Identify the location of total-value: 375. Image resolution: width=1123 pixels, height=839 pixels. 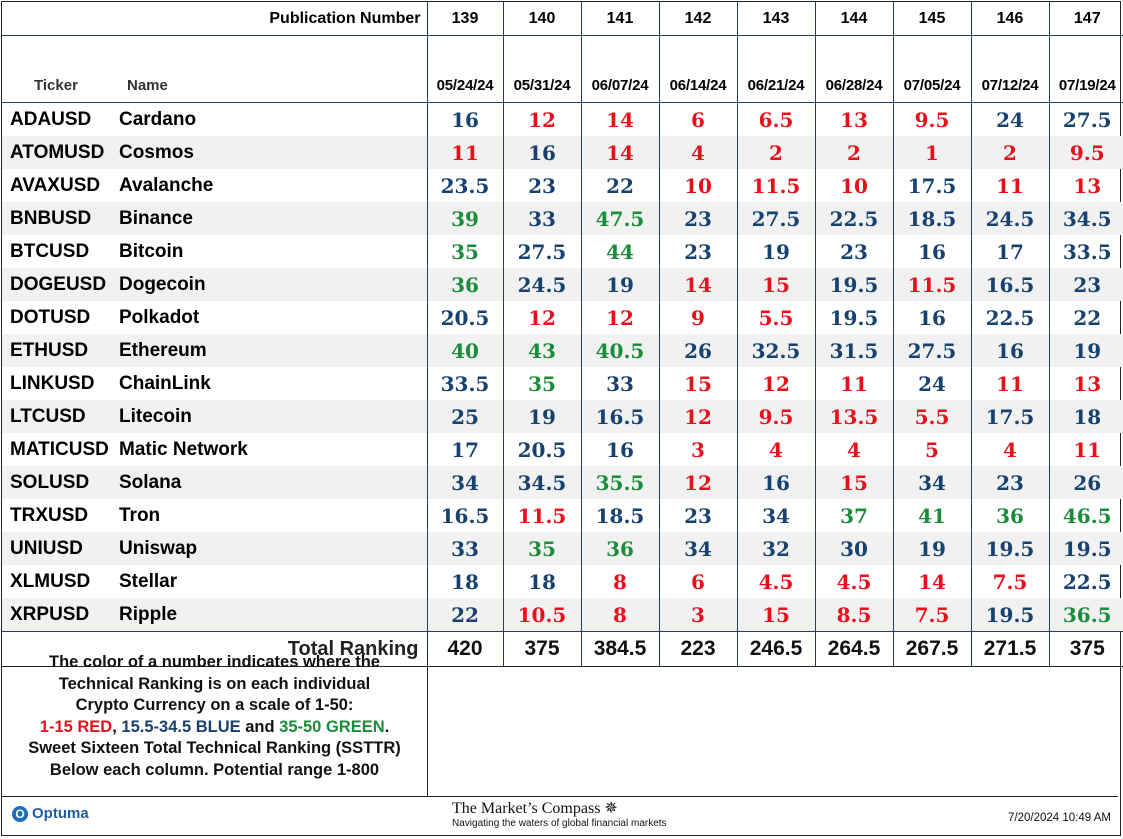
(541, 649).